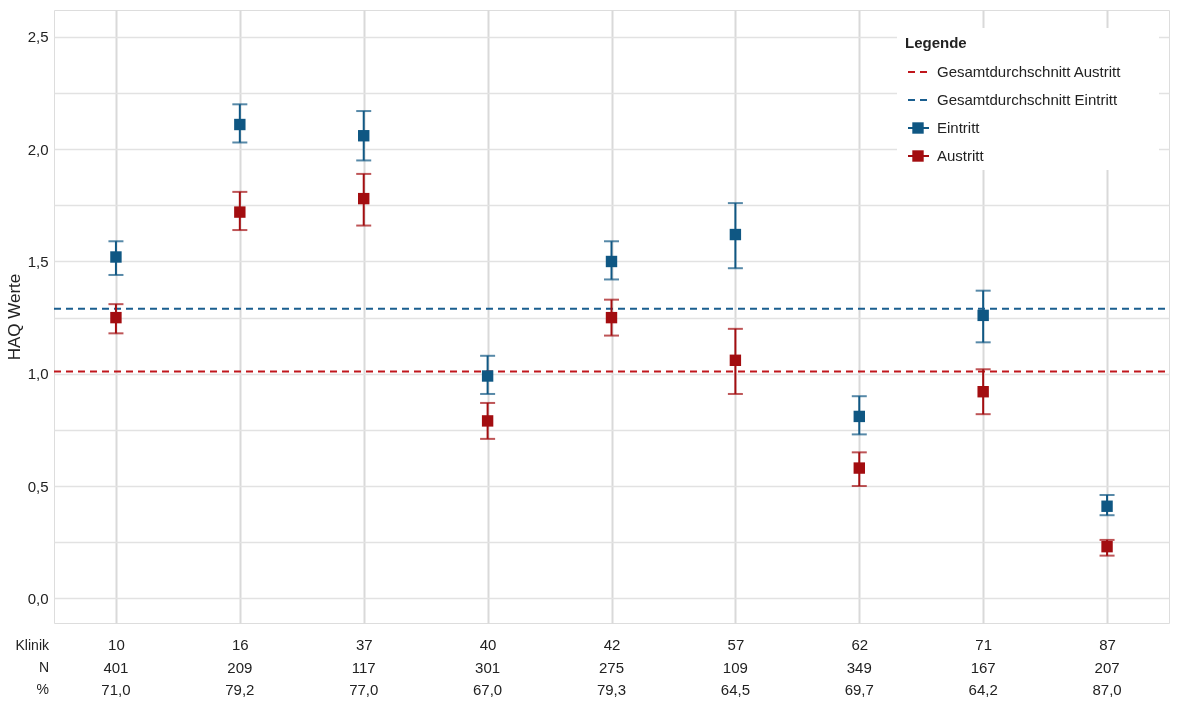  Describe the element at coordinates (38, 149) in the screenshot. I see `y-tick-label: 2,0` at that location.